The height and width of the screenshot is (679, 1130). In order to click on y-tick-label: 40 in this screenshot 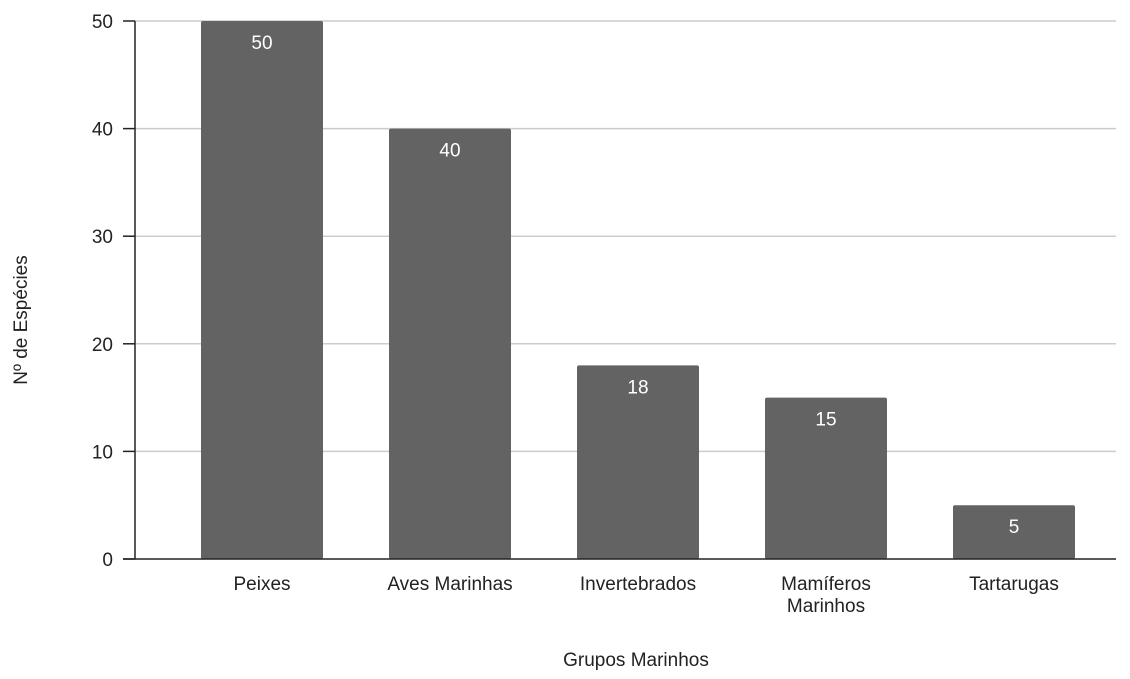, I will do `click(102, 130)`.